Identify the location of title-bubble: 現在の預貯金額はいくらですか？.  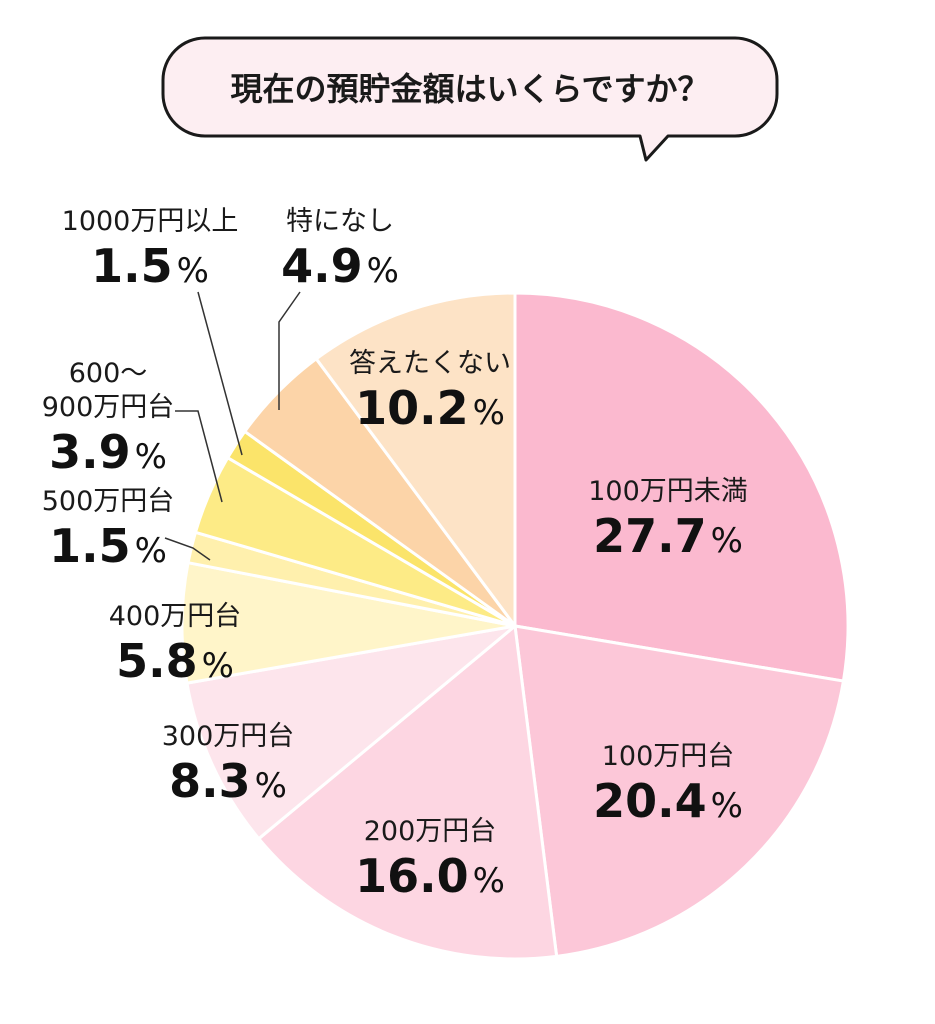
(470, 99).